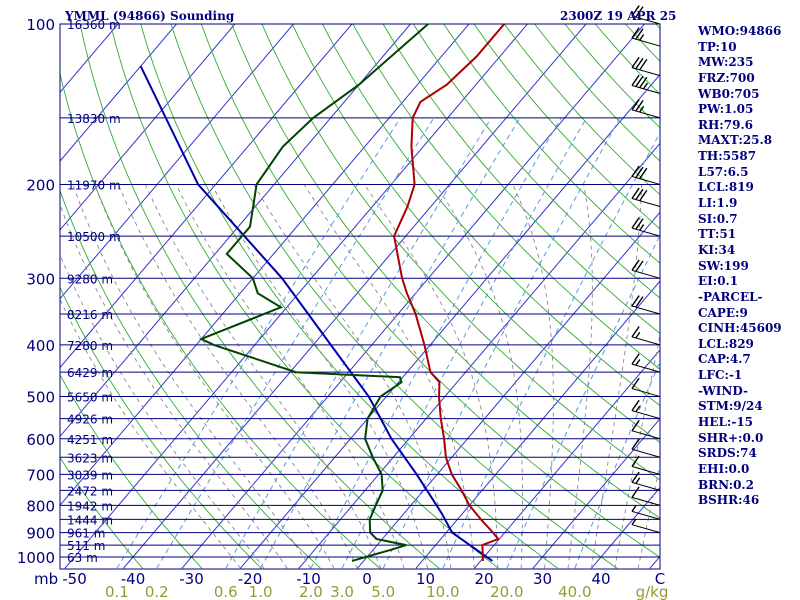 The width and height of the screenshot is (800, 600). What do you see at coordinates (725, 124) in the screenshot?
I see `index-item: RH:79.6` at bounding box center [725, 124].